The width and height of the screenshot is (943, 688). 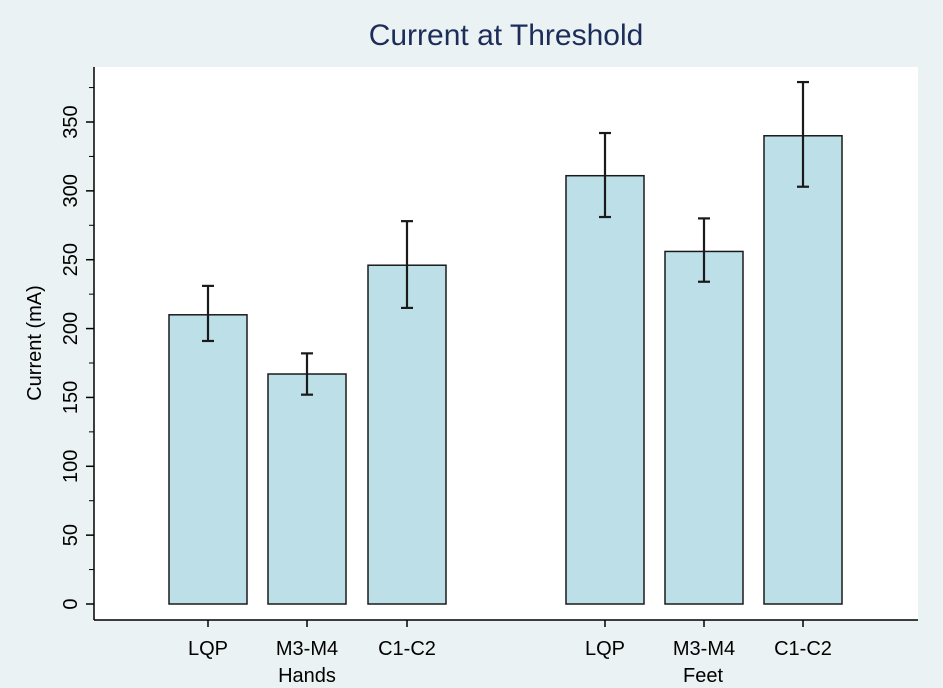 I want to click on y-tick-label: 150, so click(x=71, y=397).